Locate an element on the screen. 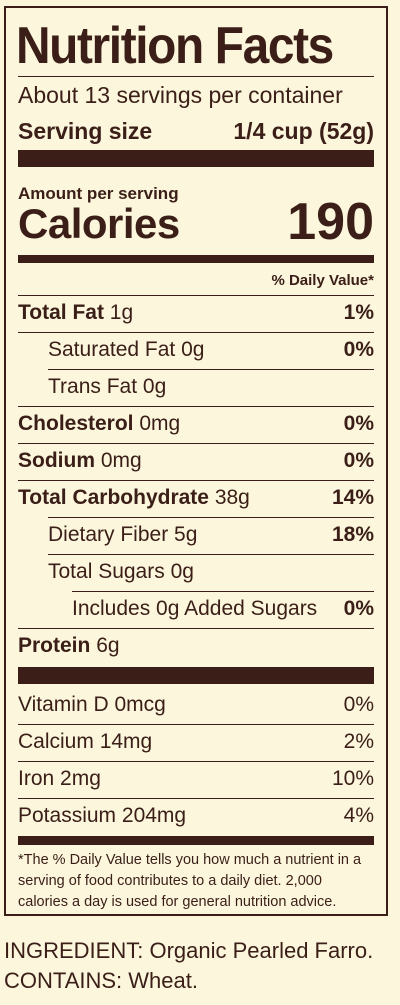  vitamin-row-iron: Iron 2mg 10% is located at coordinates (196, 779).